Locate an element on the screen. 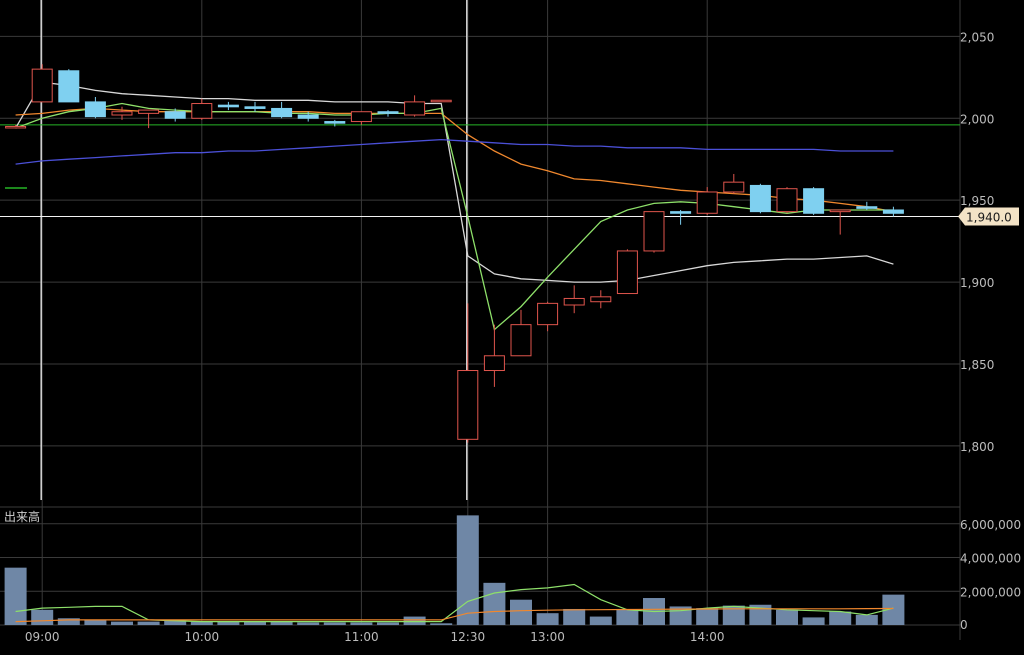  volume-tick-label: 0 is located at coordinates (964, 625).